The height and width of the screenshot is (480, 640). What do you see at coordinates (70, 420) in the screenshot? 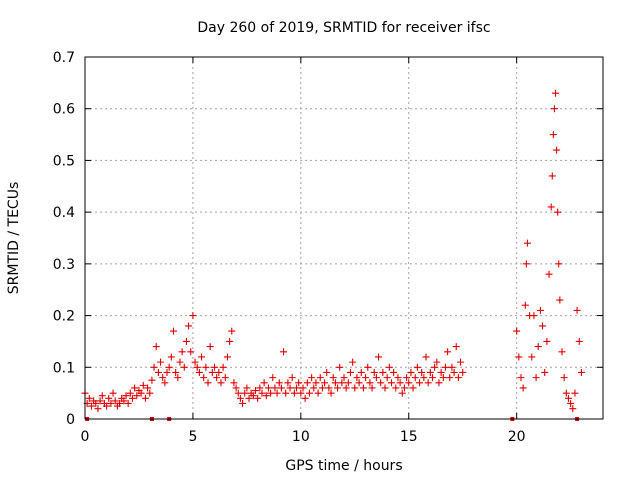
I see `y-tick-label: 0` at bounding box center [70, 420].